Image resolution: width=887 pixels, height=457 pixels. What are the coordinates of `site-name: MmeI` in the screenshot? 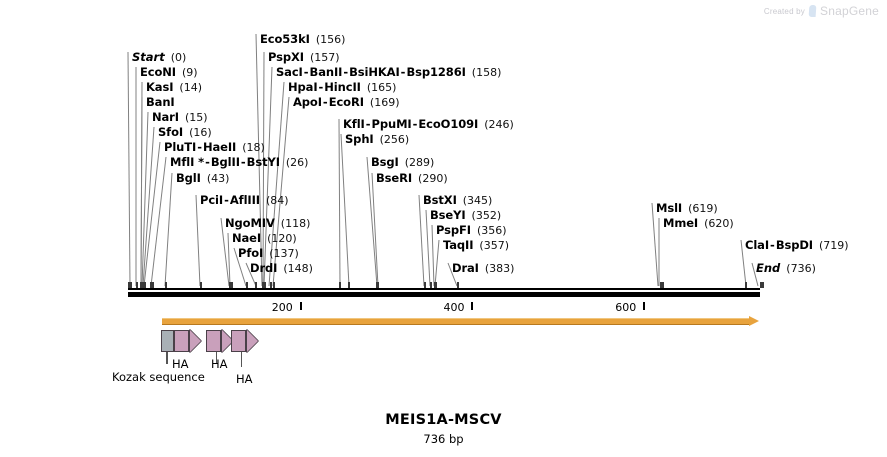 It's located at (681, 223).